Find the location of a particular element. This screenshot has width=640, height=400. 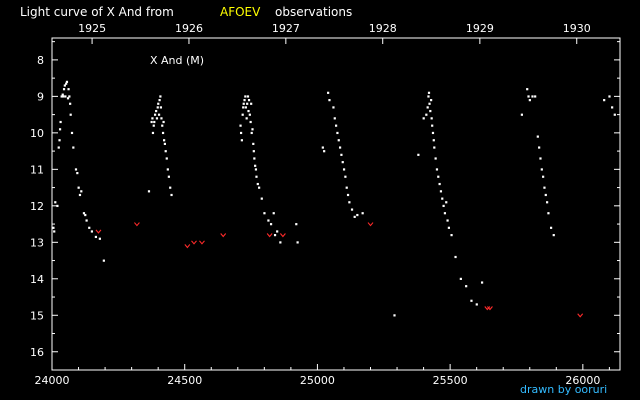

x-tick-label: 24500 is located at coordinates (184, 380).